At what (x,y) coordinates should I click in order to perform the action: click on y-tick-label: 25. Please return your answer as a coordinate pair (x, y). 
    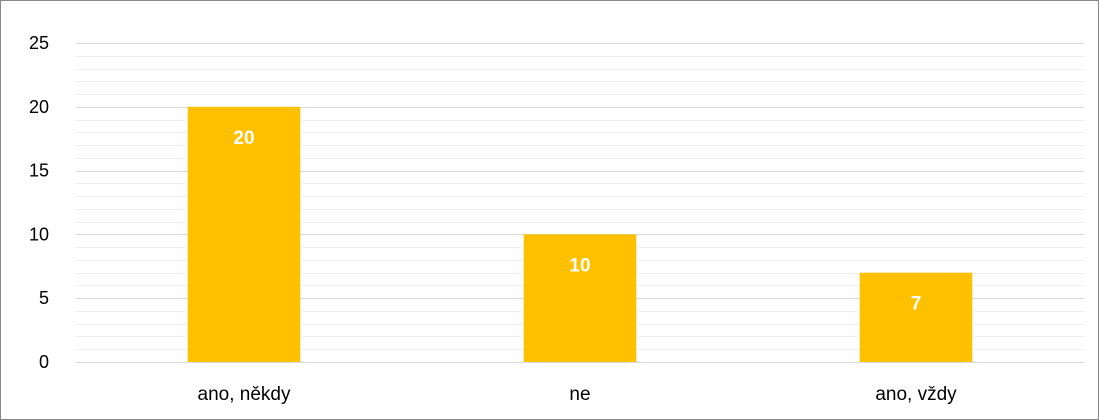
    Looking at the image, I should click on (39, 43).